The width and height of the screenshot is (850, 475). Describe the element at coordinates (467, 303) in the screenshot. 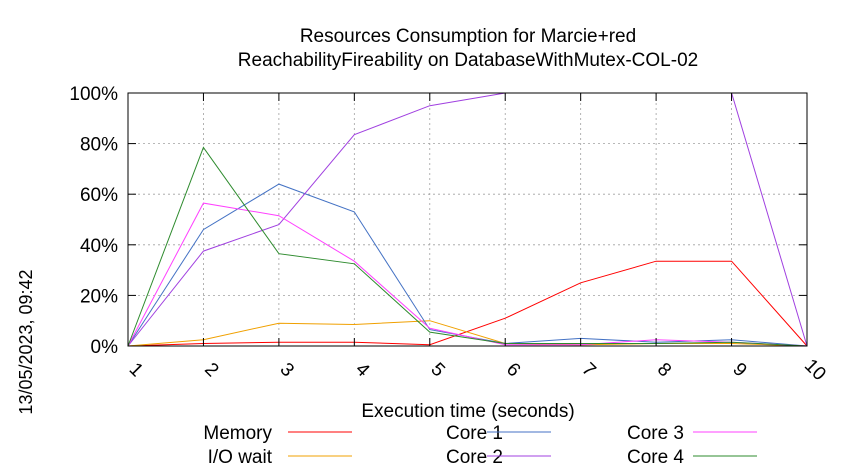

I see `series-line-memory` at that location.